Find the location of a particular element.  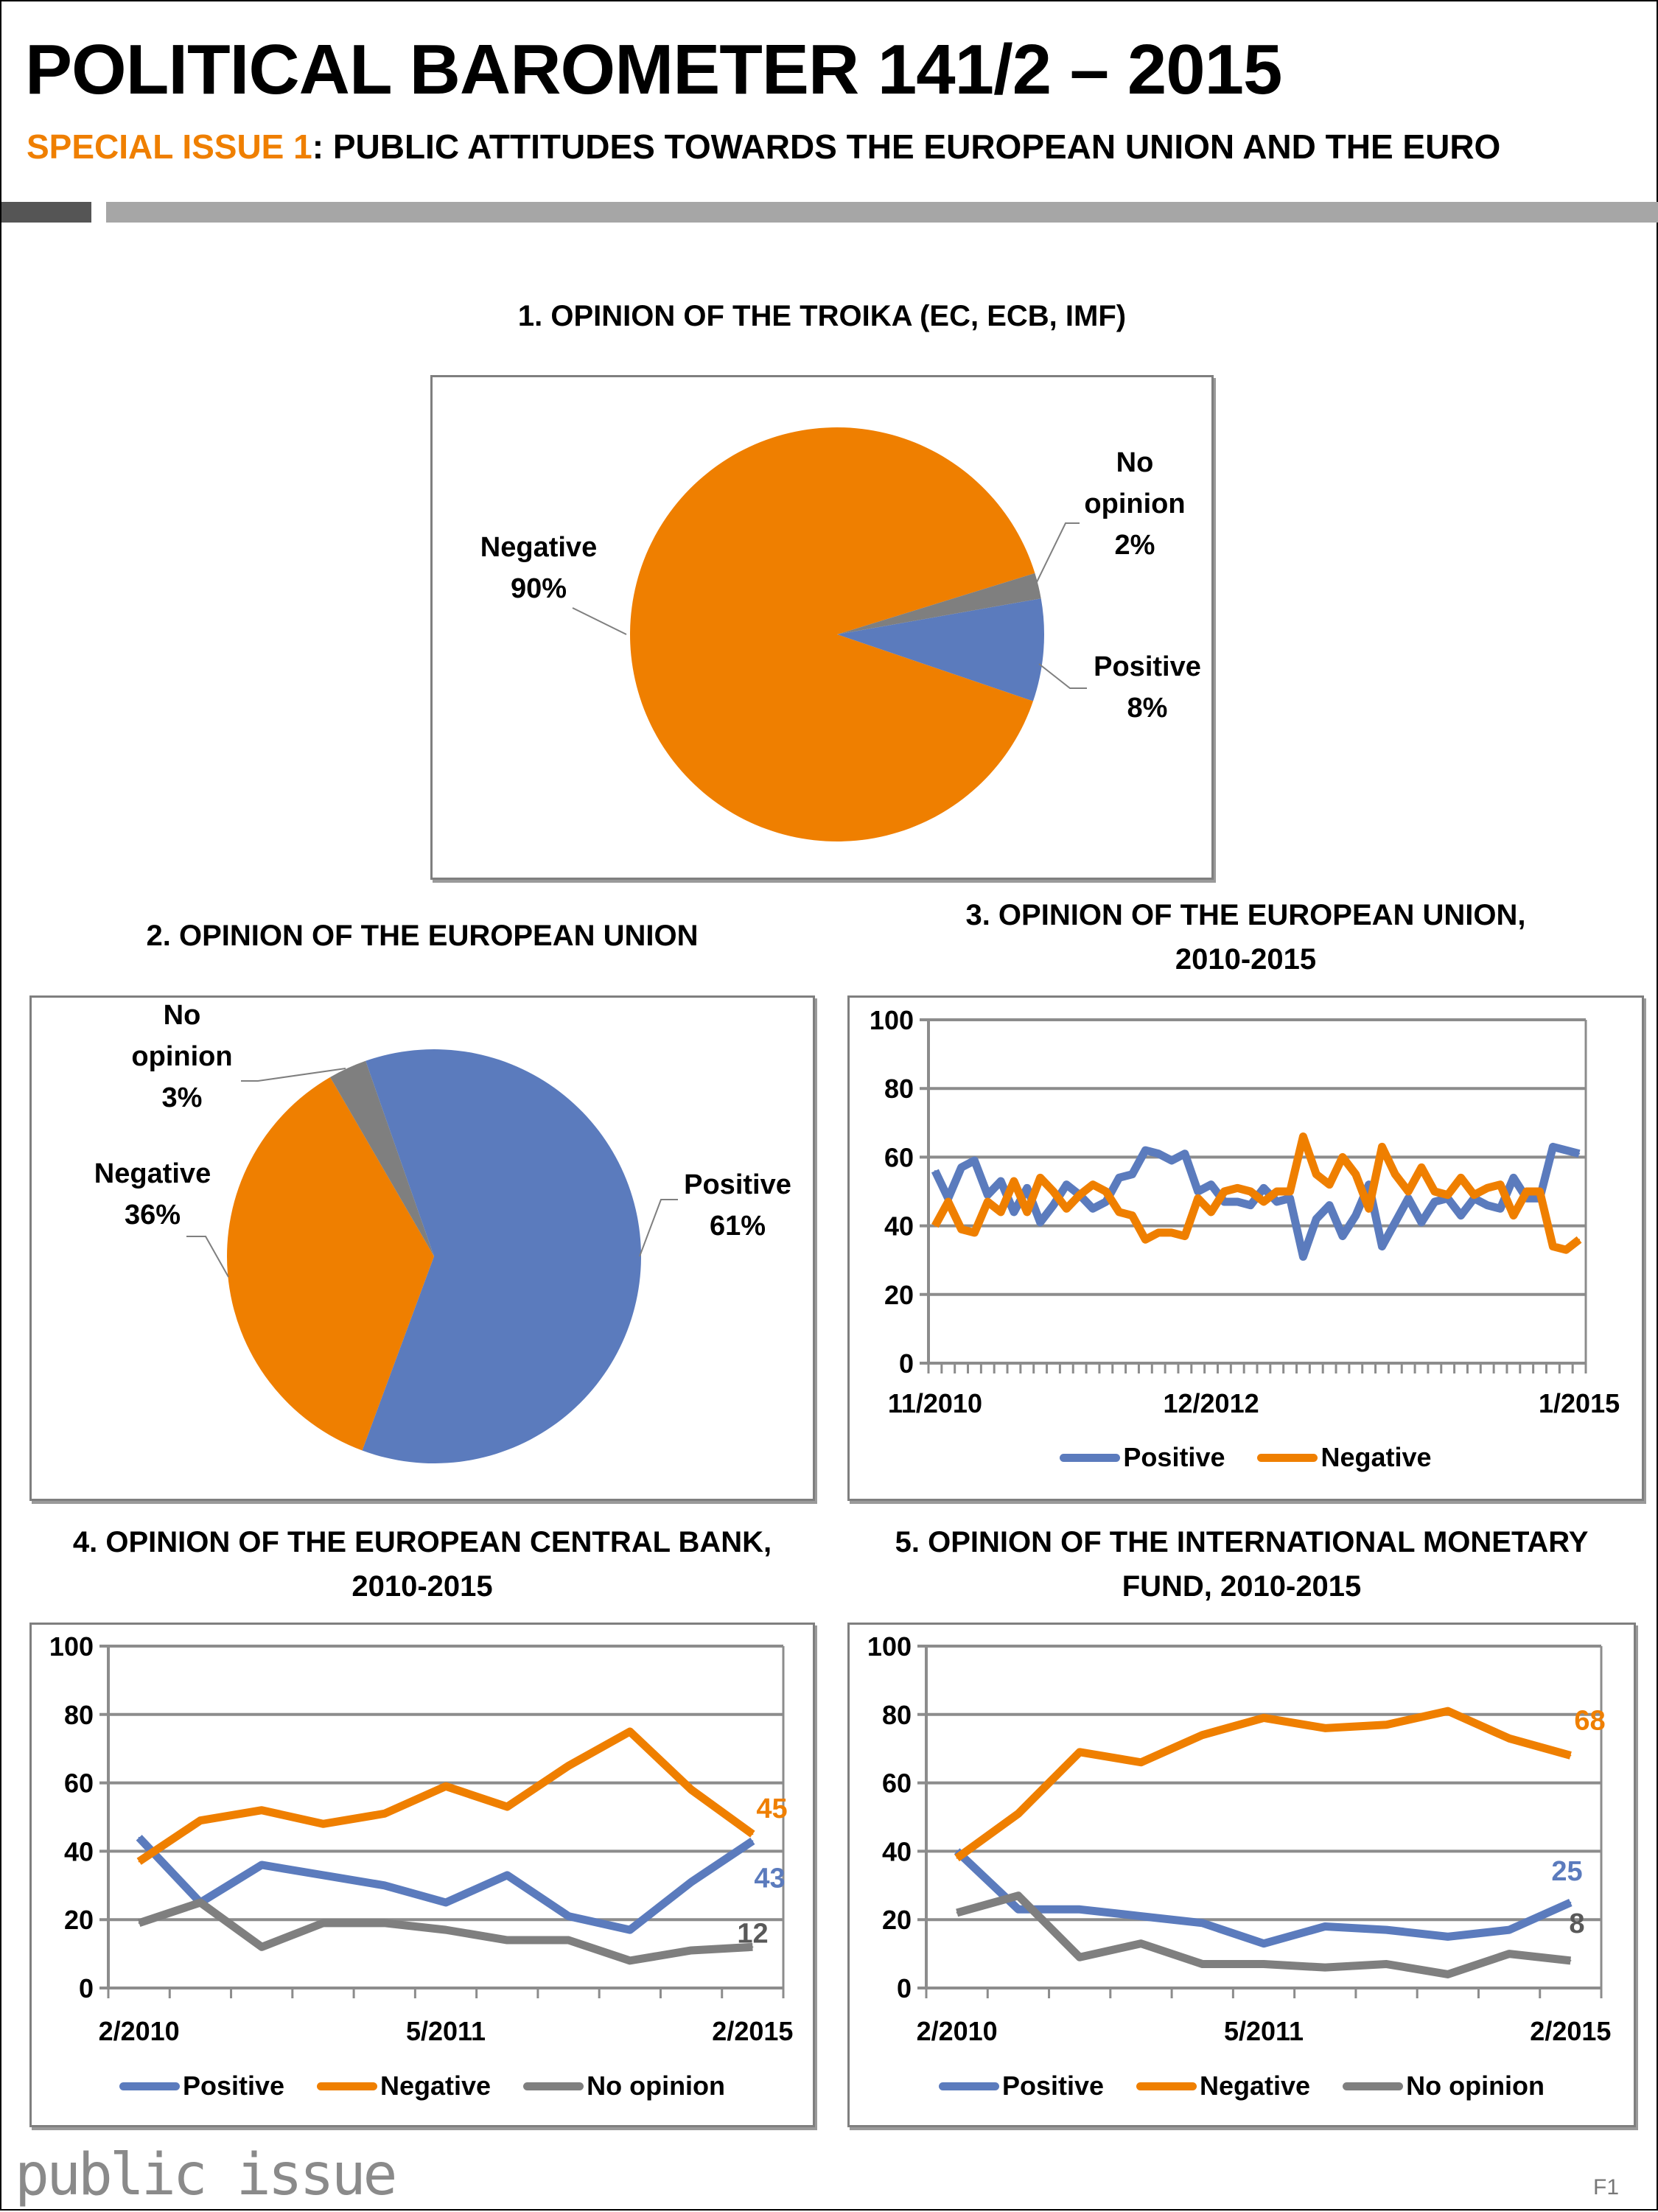

c3-y-tick-label: 0 is located at coordinates (906, 1363).